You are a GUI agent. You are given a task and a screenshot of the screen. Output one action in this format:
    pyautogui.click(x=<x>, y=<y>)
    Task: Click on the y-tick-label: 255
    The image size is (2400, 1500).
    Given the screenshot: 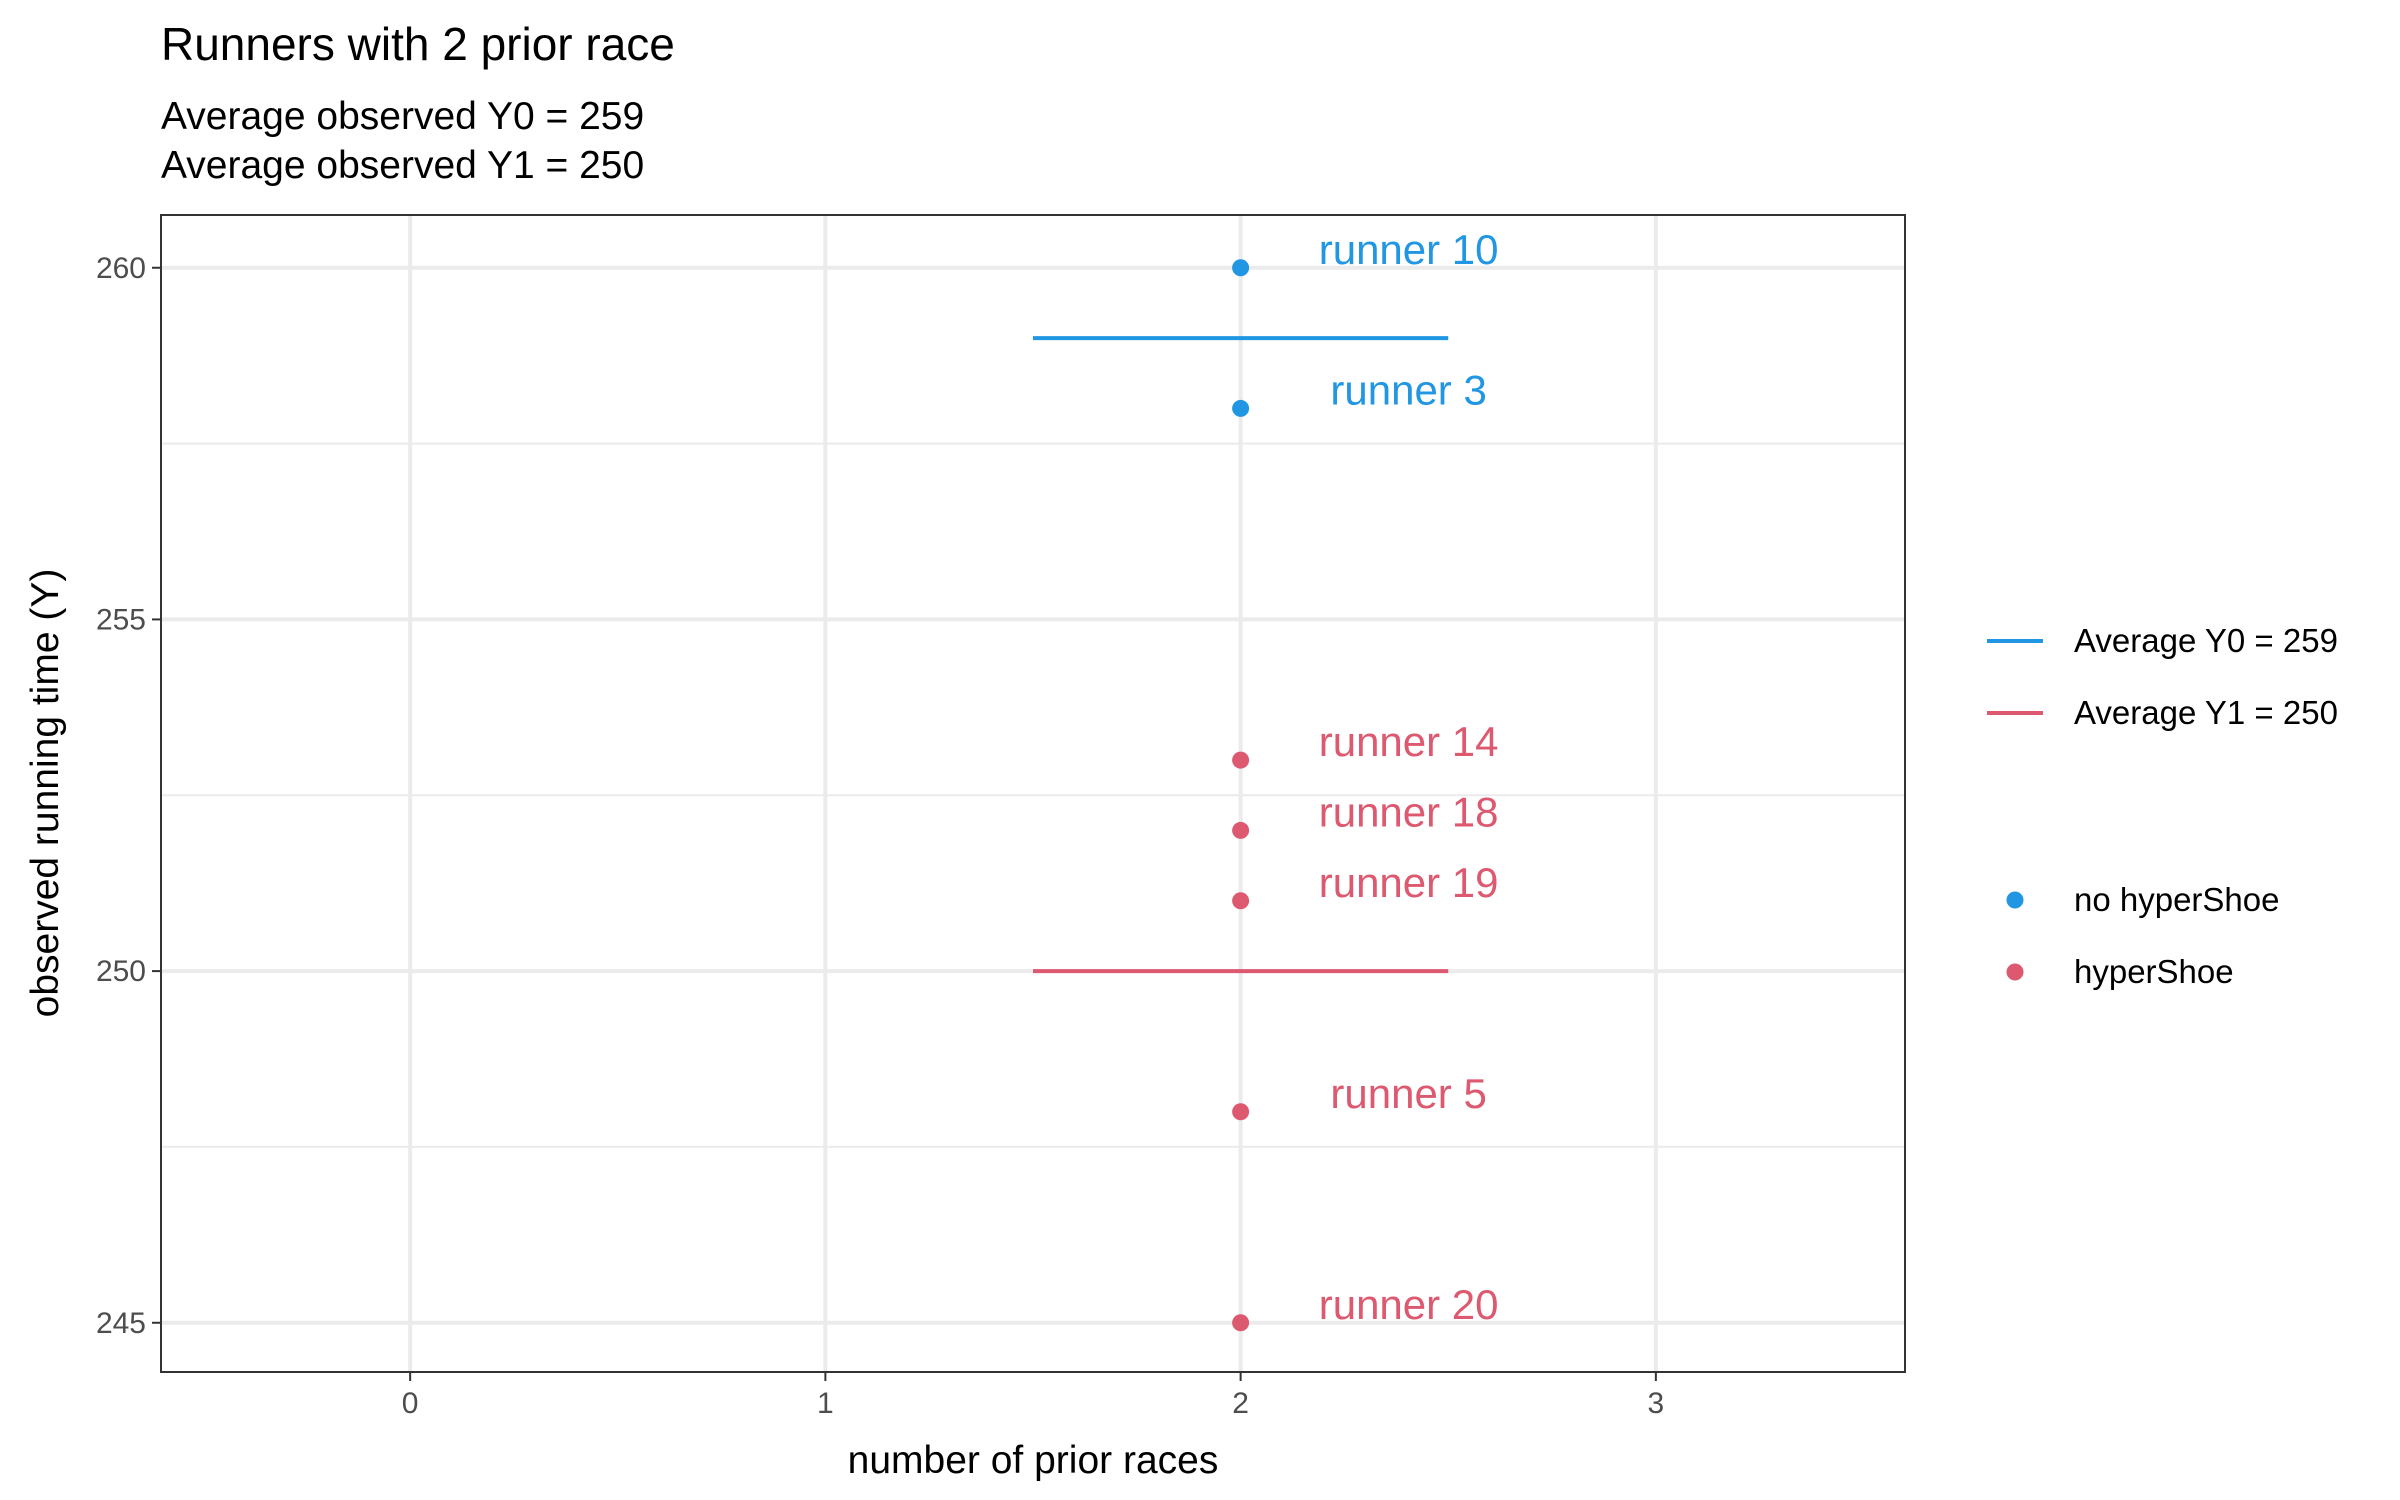 What is the action you would take?
    pyautogui.click(x=121, y=619)
    